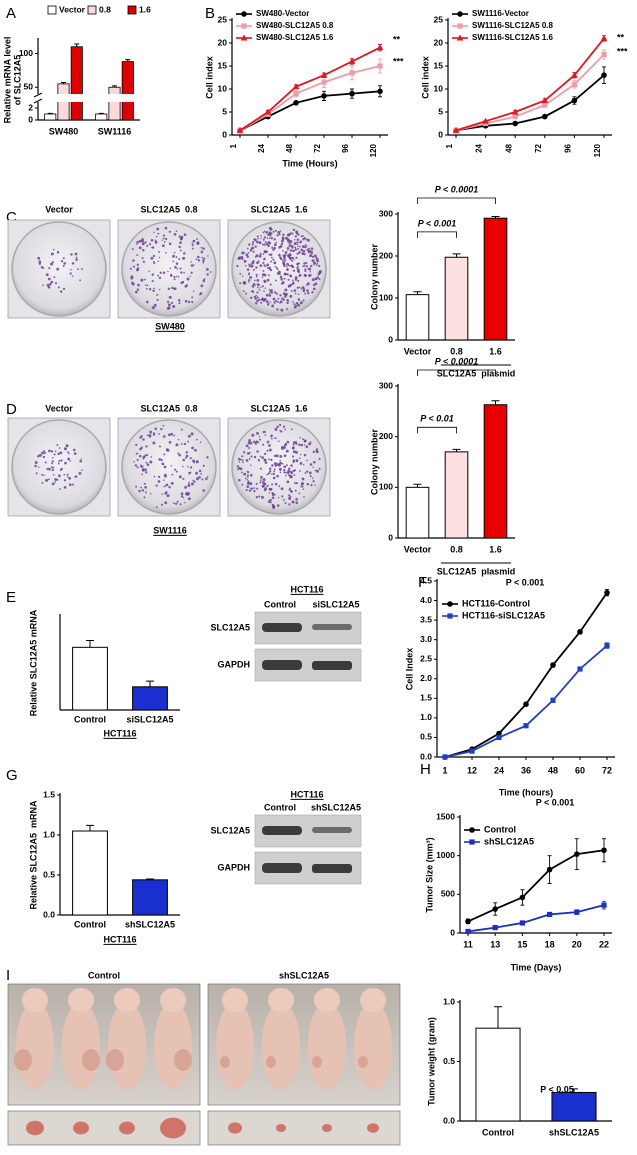  I want to click on blot-cell-line: HCT116, so click(306, 589).